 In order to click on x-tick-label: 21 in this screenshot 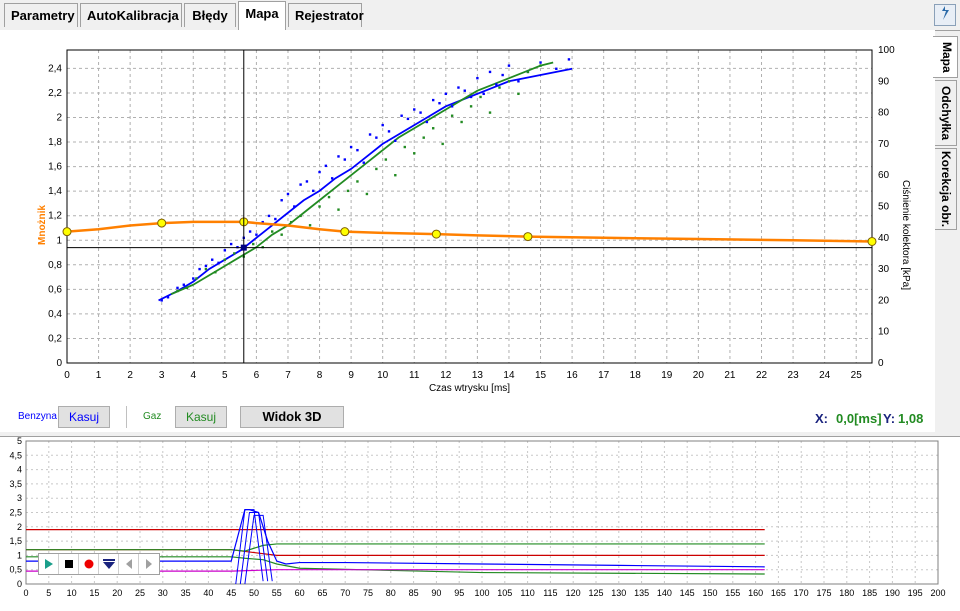, I will do `click(730, 375)`.